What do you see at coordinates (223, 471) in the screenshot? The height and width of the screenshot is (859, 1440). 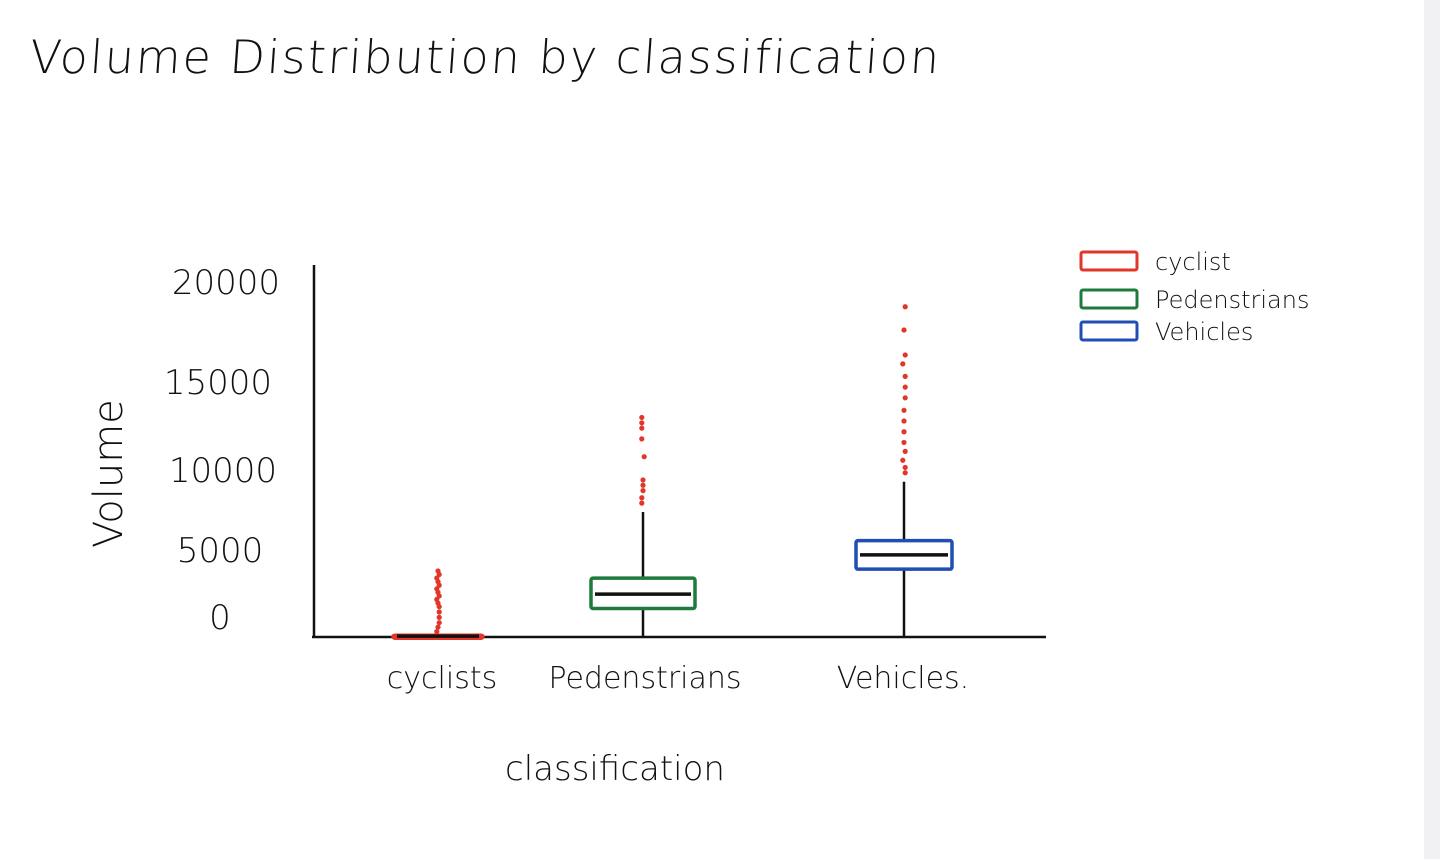 I see `y-tick-label: 10000` at bounding box center [223, 471].